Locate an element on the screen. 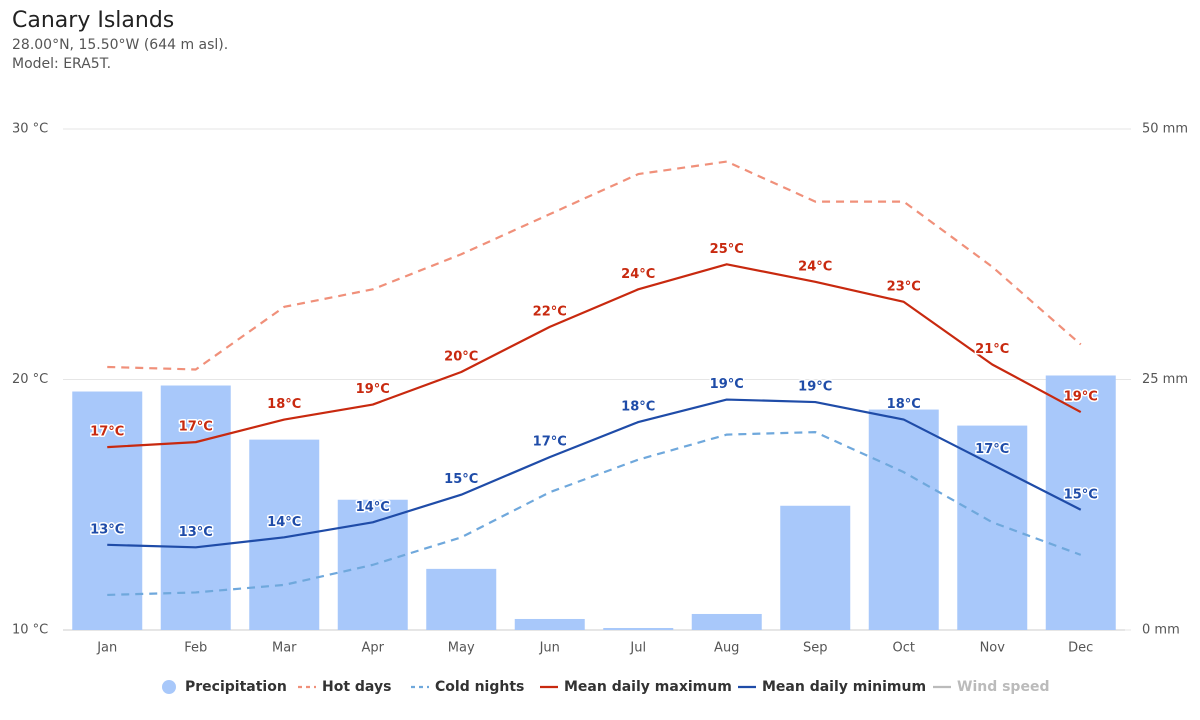 This screenshot has width=1200, height=720. y-tick-label: 10 °C is located at coordinates (30, 630).